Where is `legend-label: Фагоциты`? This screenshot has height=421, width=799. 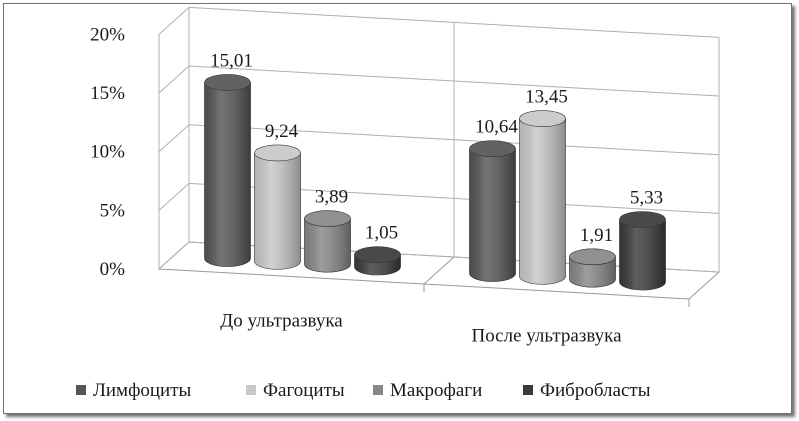
legend-label: Фагоциты is located at coordinates (304, 390).